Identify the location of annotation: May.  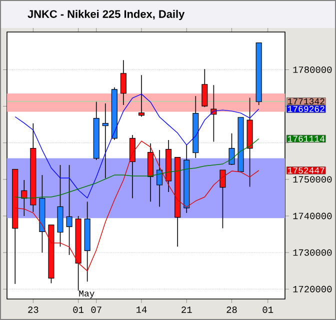
(86, 294).